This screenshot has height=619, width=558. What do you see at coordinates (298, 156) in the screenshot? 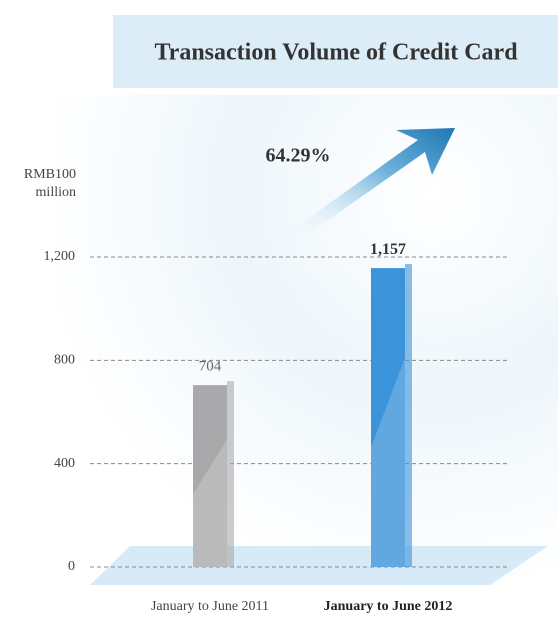
I see `annotation: 64.29%` at bounding box center [298, 156].